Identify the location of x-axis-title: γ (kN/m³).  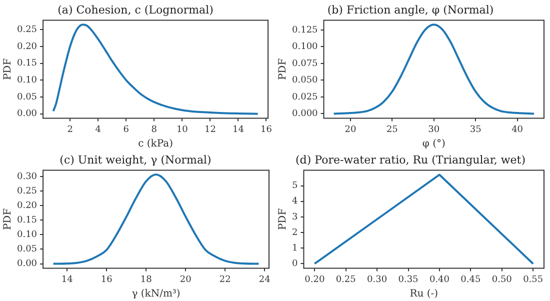
(156, 294).